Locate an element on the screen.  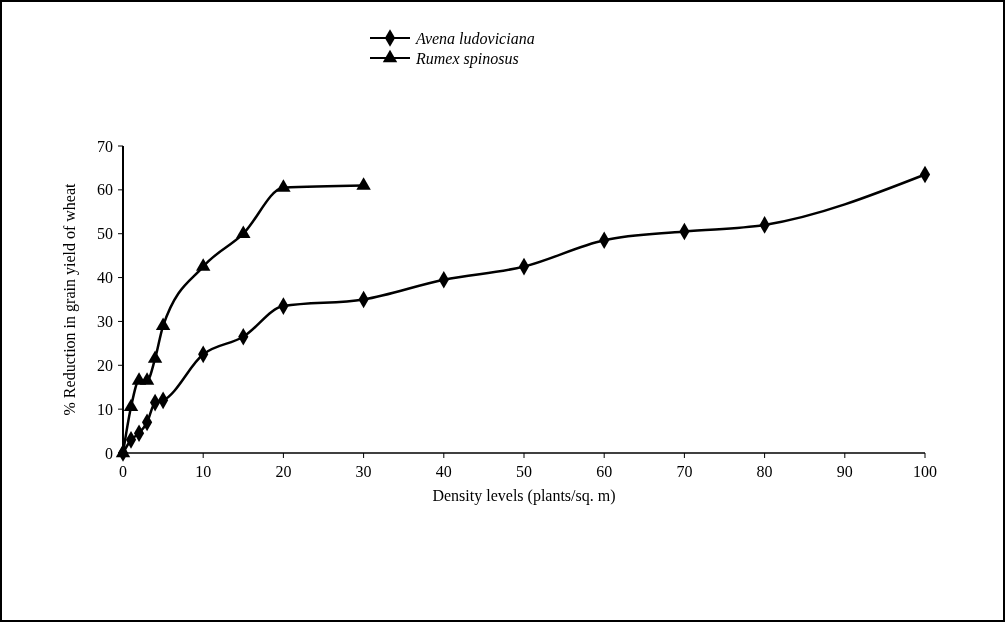
y-tick-label: 20 is located at coordinates (105, 365).